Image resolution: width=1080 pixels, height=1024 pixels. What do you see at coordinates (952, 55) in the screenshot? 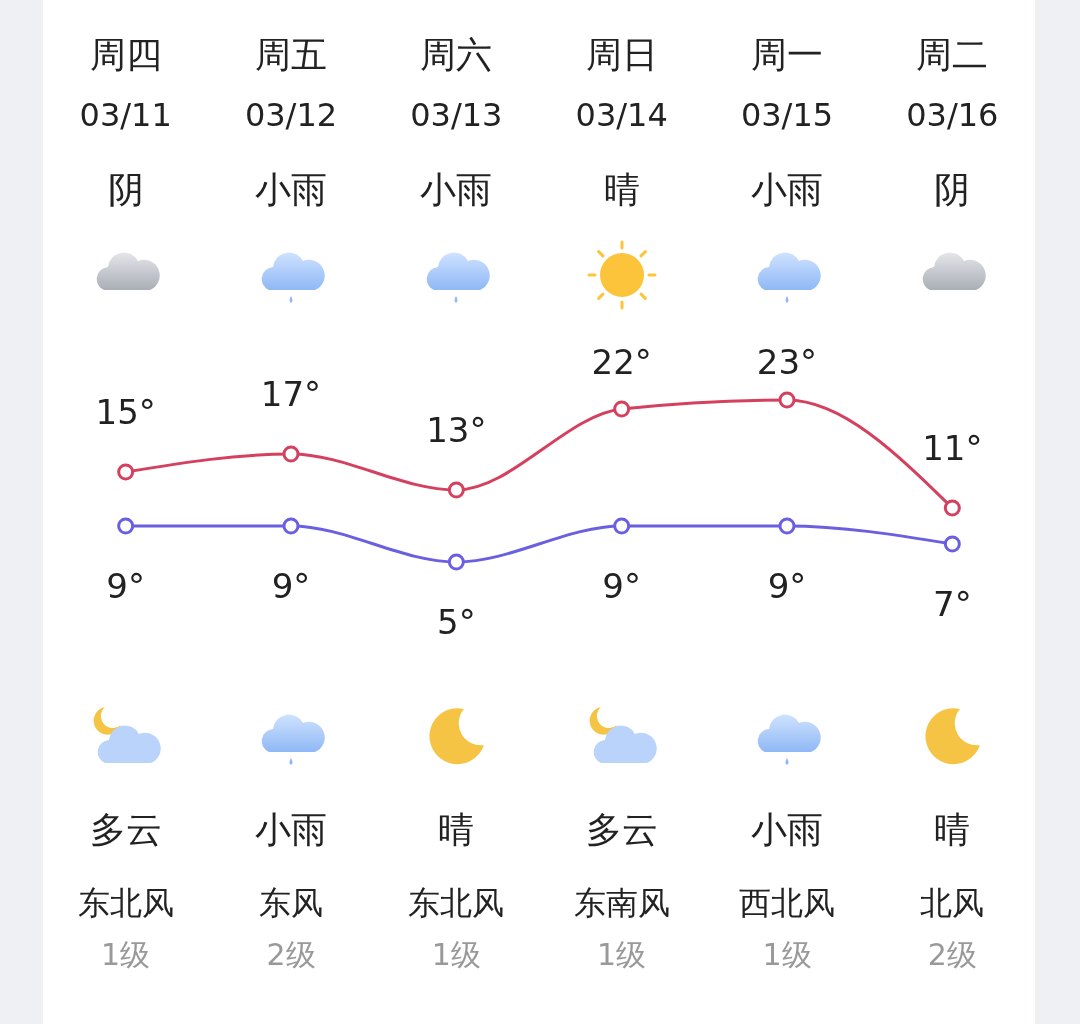
I see `x-tick-label: 周二` at bounding box center [952, 55].